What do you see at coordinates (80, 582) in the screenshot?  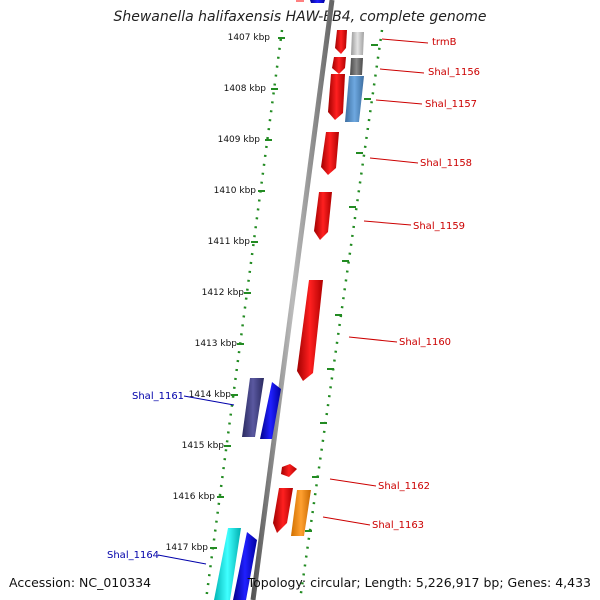 I see `accession-text: Accession: NC_010334` at bounding box center [80, 582].